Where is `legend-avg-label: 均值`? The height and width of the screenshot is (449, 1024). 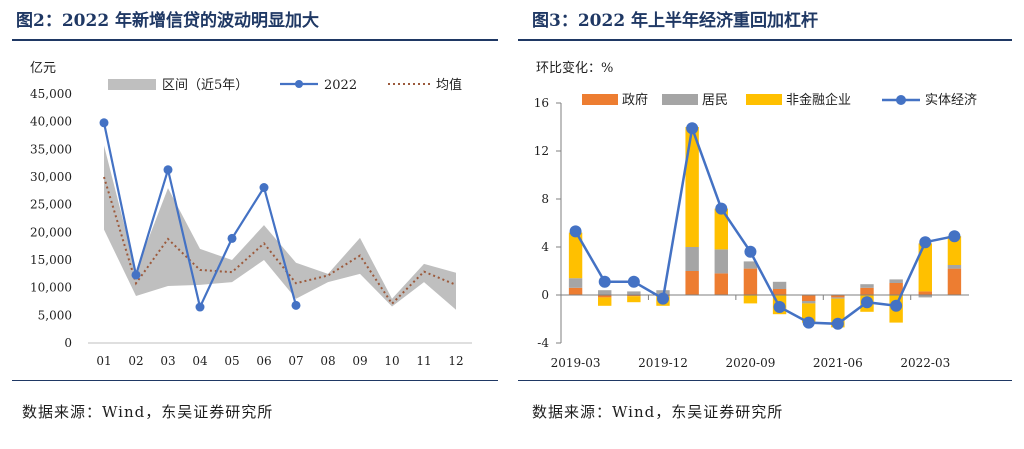 legend-avg-label: 均值 is located at coordinates (449, 85).